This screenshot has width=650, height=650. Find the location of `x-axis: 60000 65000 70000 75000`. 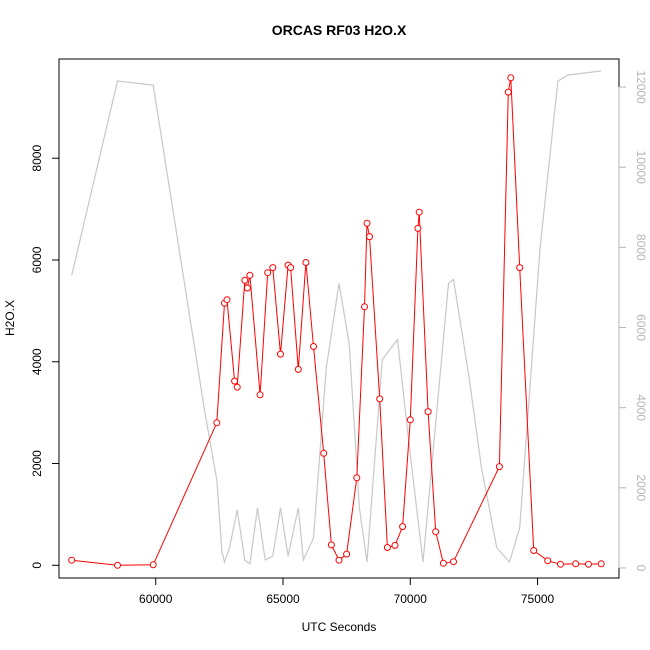

x-axis: 60000 65000 70000 75000 is located at coordinates (347, 591).